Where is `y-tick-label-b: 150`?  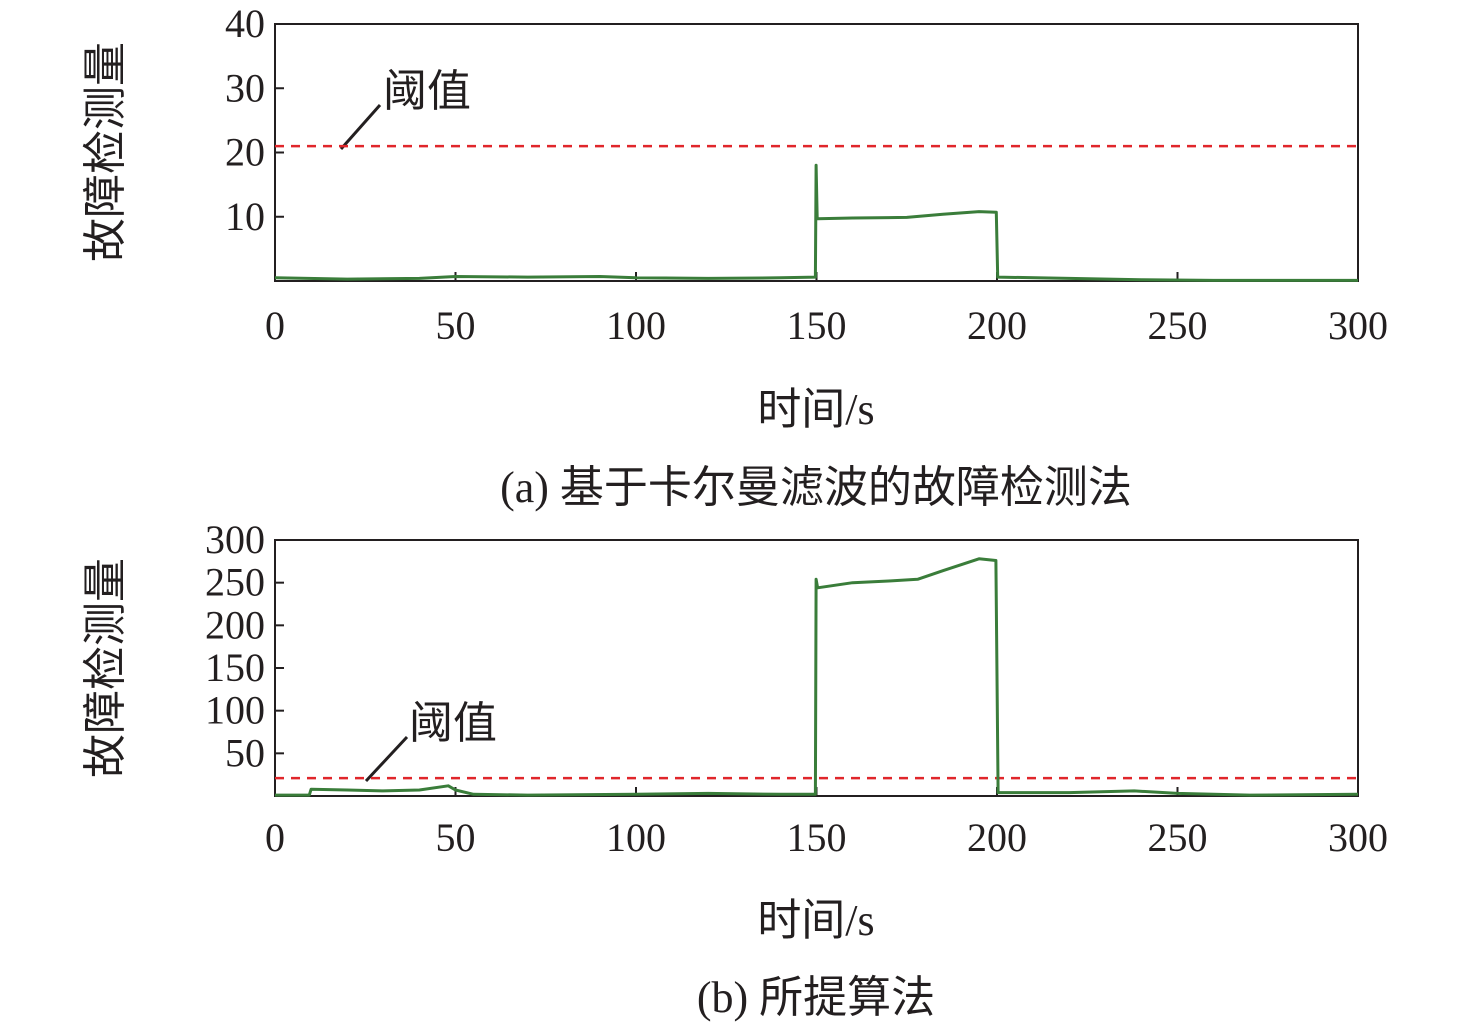
y-tick-label-b: 150 is located at coordinates (235, 667).